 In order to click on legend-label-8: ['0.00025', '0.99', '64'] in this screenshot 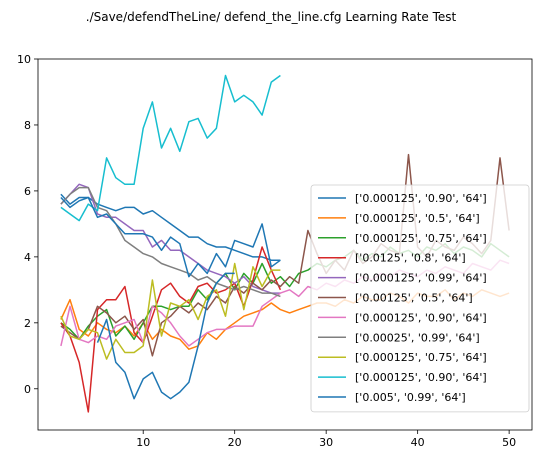, I will do `click(417, 337)`.